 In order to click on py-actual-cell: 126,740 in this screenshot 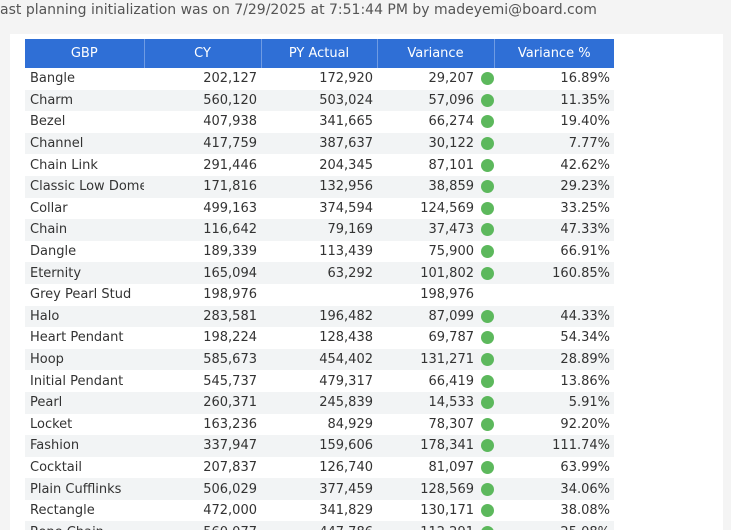, I will do `click(346, 467)`.